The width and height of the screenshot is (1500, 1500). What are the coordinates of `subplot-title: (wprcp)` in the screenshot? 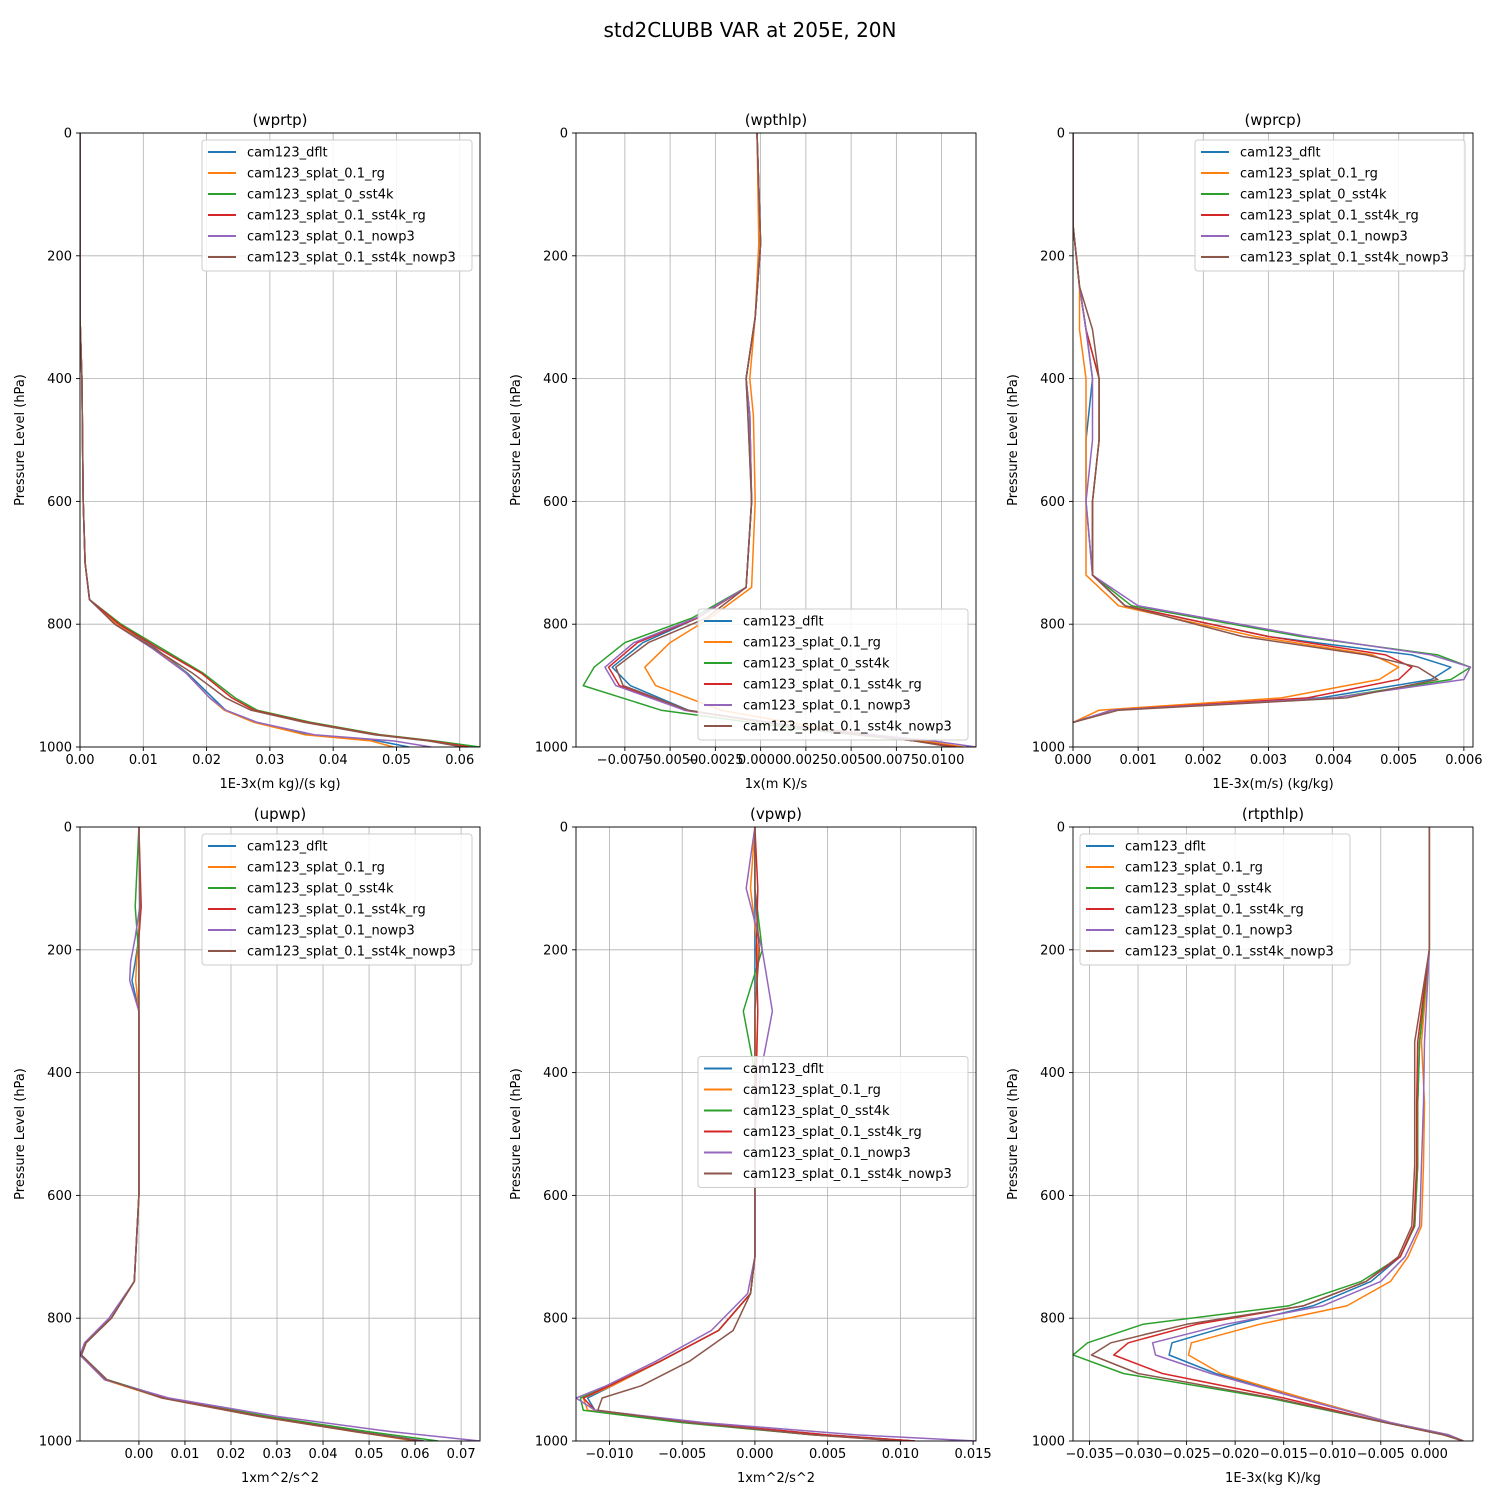 It's located at (1272, 120).